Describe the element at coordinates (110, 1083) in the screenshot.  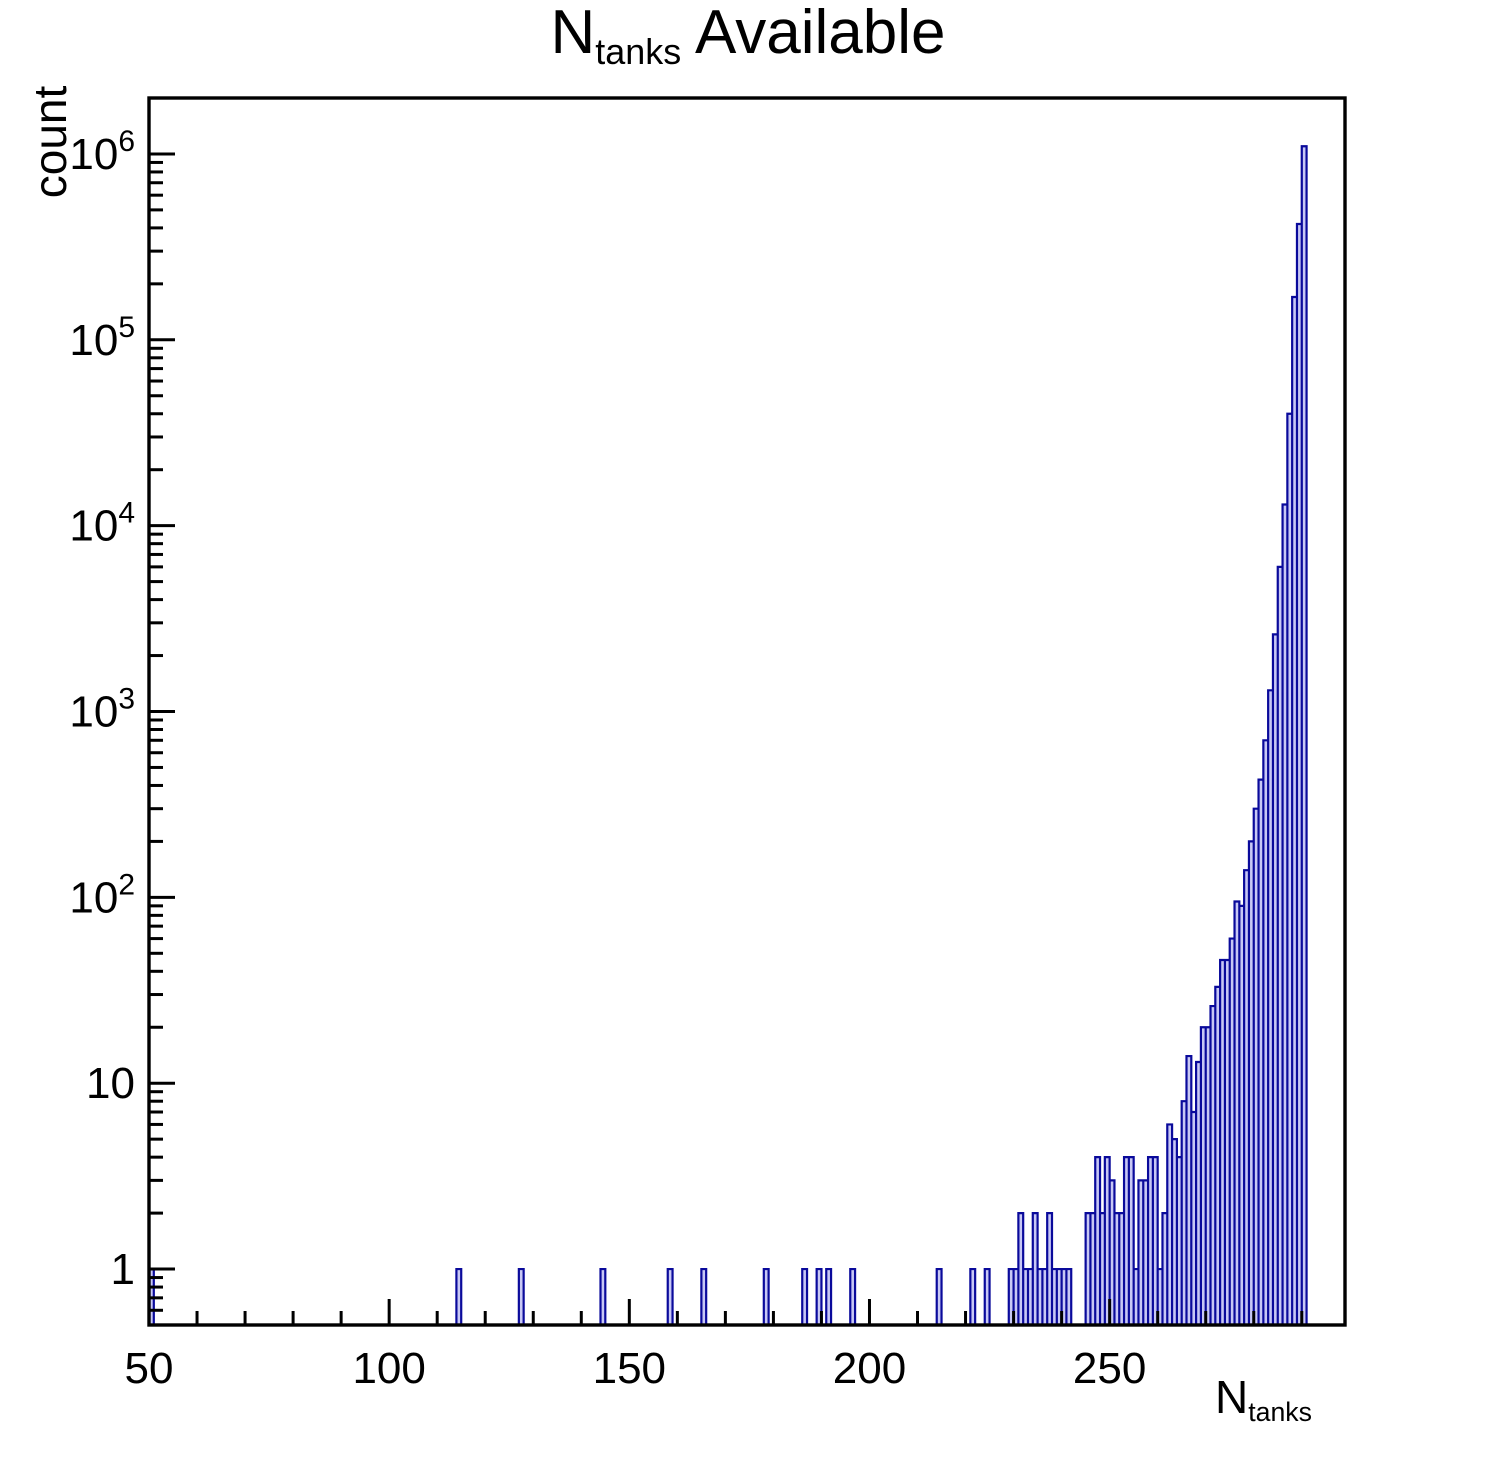
I see `y-tick-label: 10` at that location.